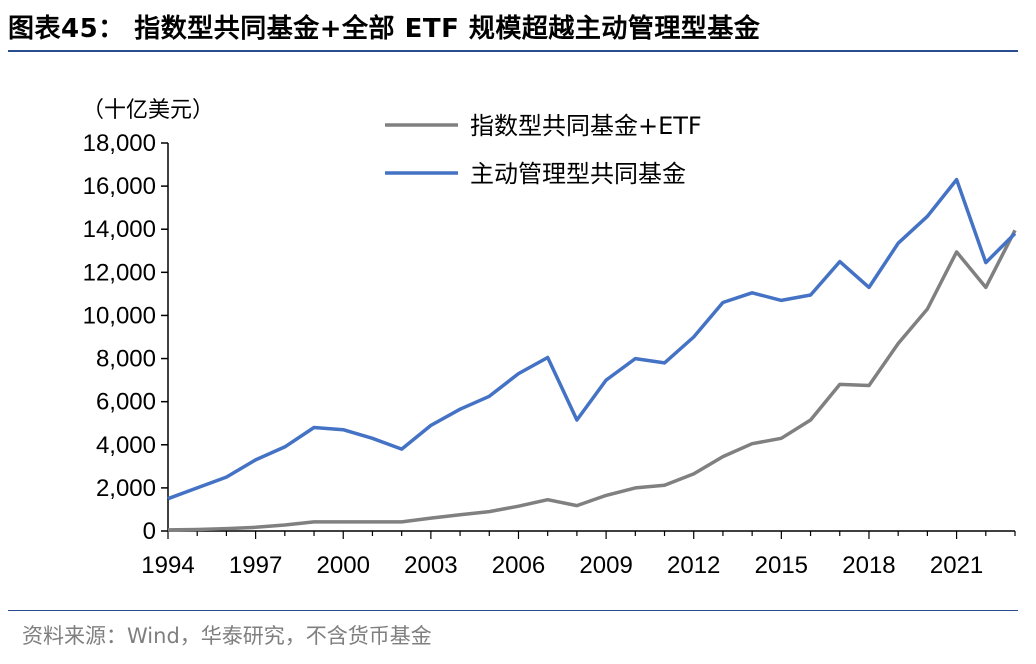  What do you see at coordinates (126, 402) in the screenshot?
I see `y-tick-label: 6,000` at bounding box center [126, 402].